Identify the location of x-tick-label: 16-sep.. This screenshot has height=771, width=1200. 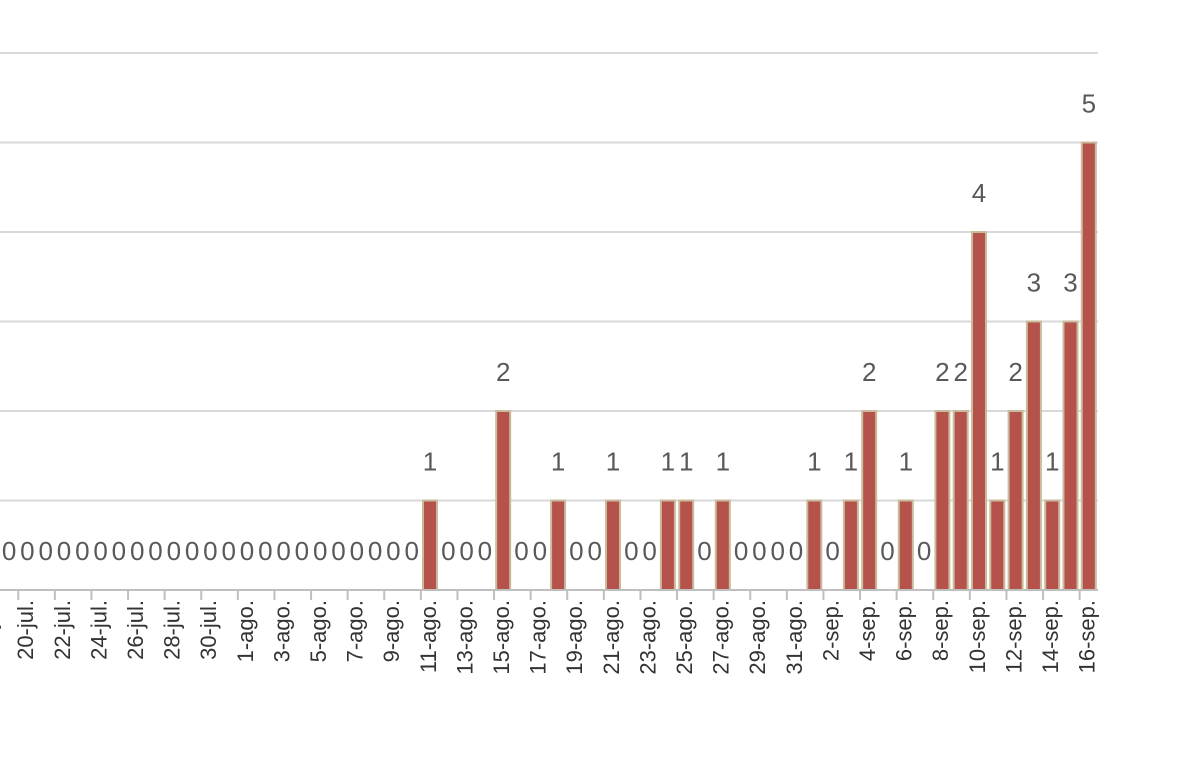
(1087, 636).